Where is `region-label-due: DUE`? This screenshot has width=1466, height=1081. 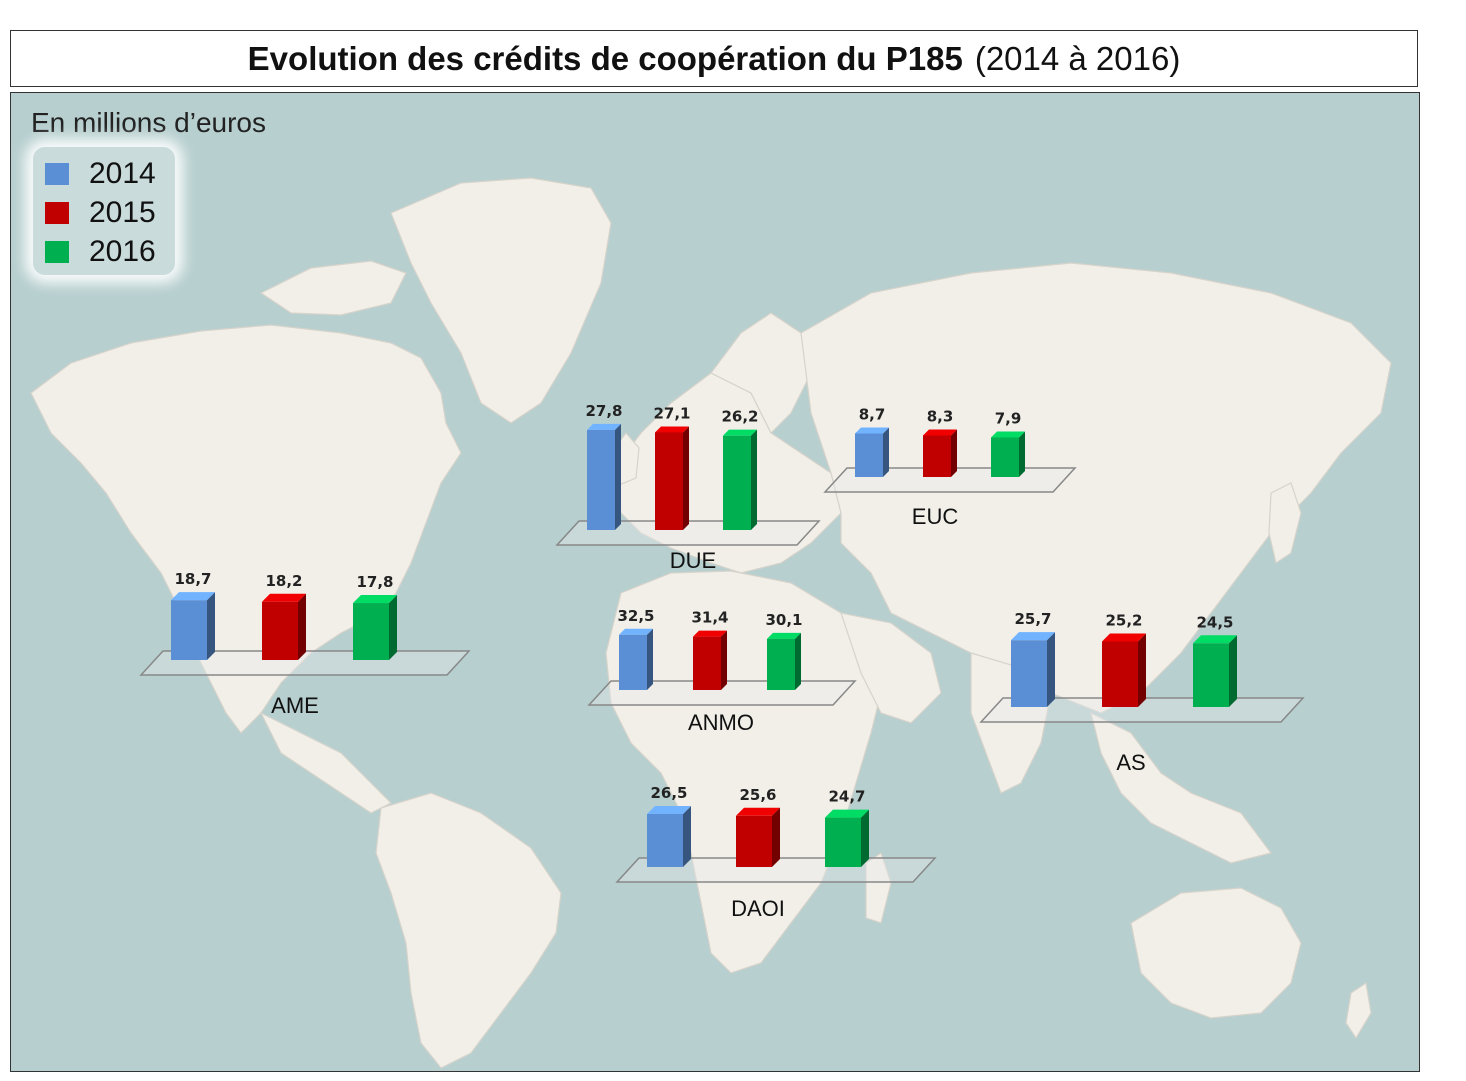 region-label-due: DUE is located at coordinates (693, 560).